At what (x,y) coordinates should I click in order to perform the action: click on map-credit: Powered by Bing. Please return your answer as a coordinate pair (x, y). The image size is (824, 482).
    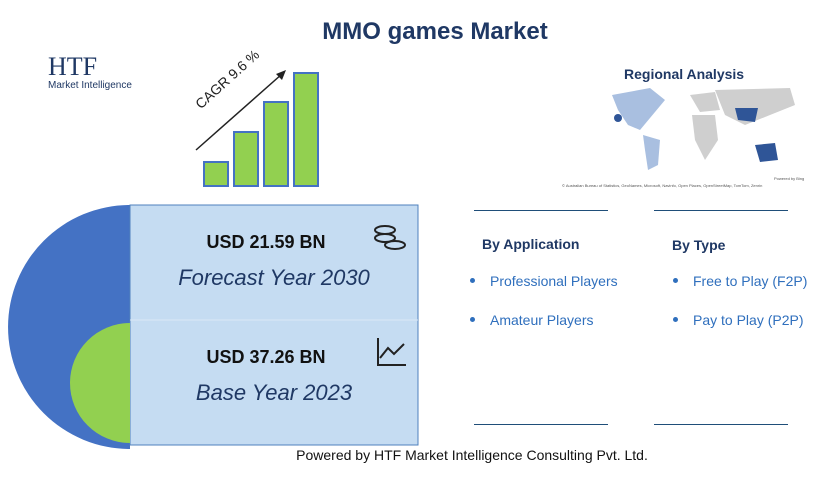
    Looking at the image, I should click on (789, 178).